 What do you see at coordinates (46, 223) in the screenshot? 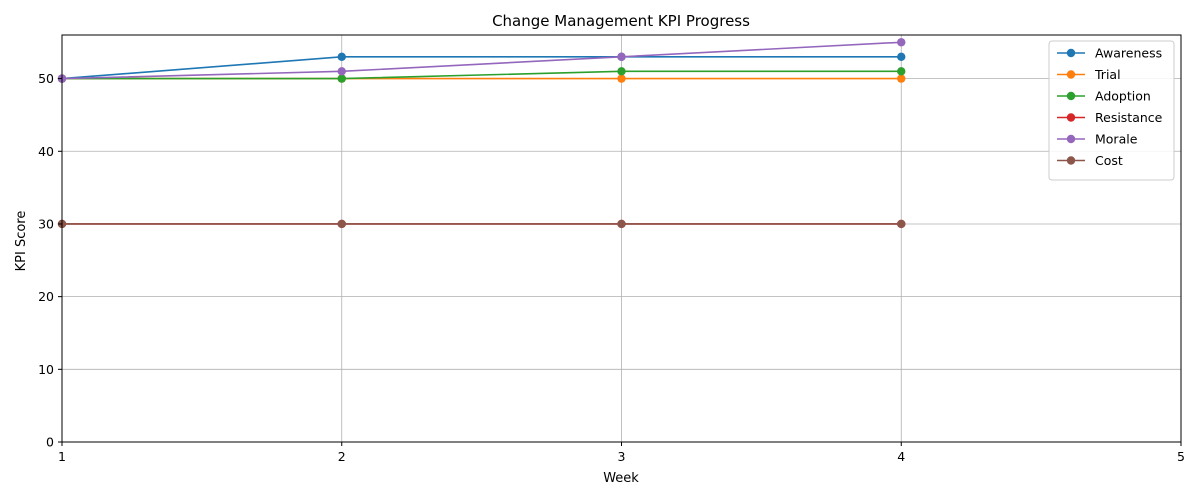
I see `y-tick-label: 30` at bounding box center [46, 223].